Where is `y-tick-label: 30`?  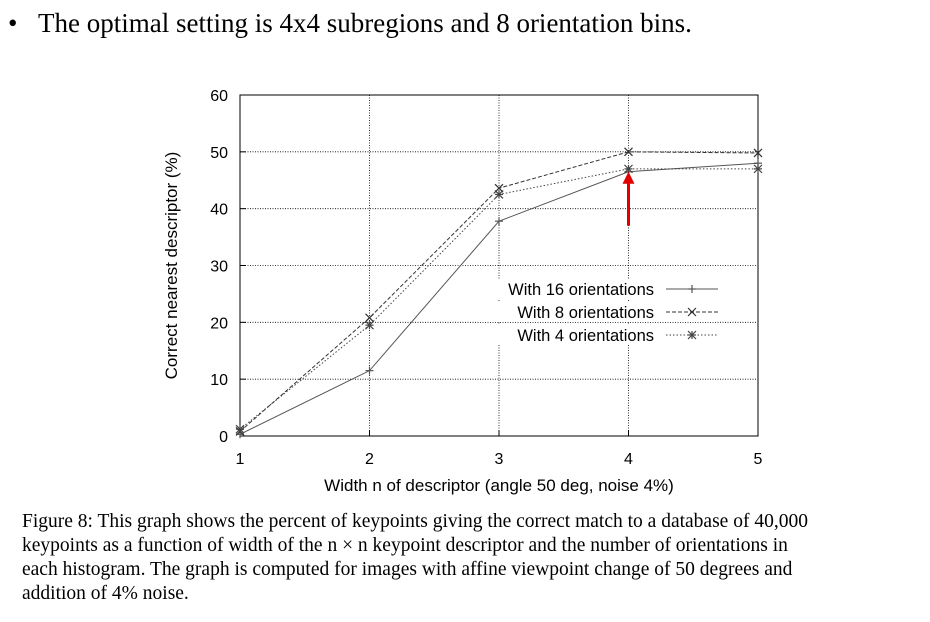 y-tick-label: 30 is located at coordinates (219, 267).